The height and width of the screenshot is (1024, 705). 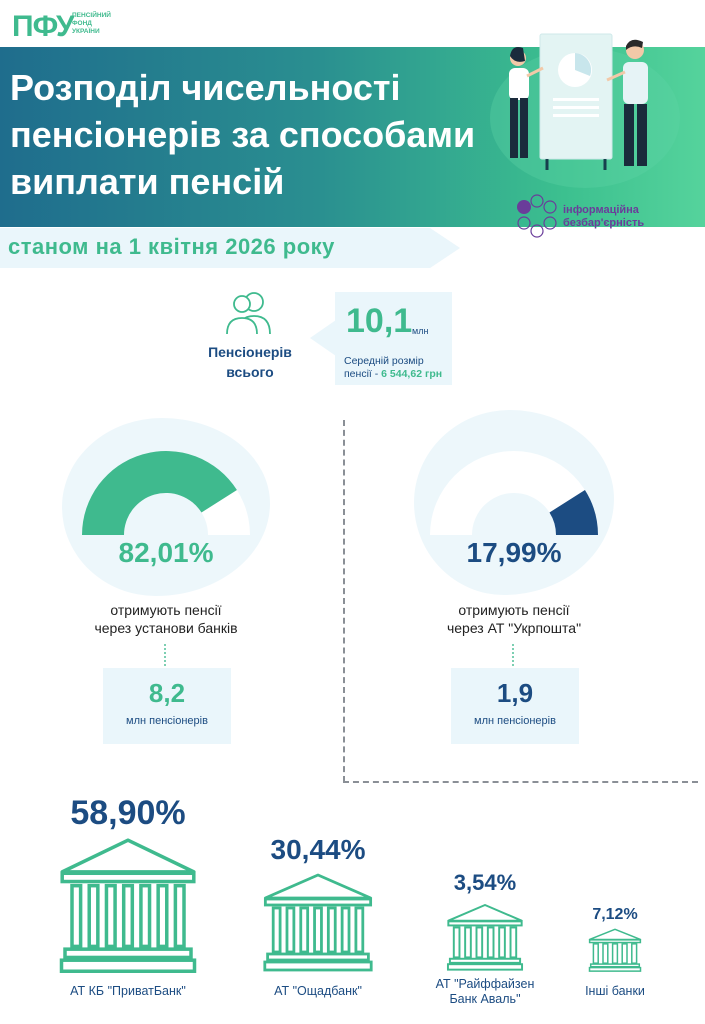 I want to click on average-pension-value: 6 544,62 грн, so click(x=412, y=374).